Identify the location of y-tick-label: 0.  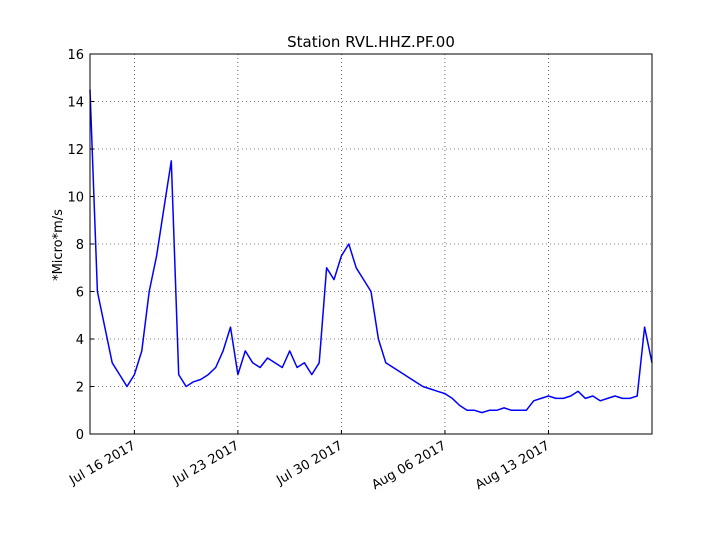
(80, 435).